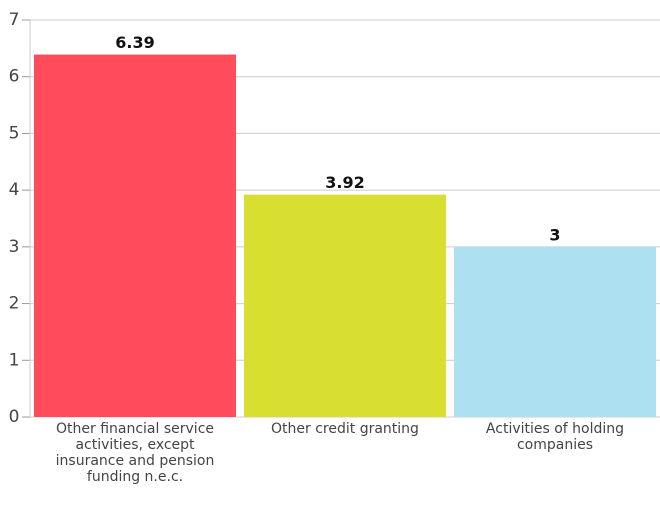  I want to click on y-tick-label: 5, so click(14, 133).